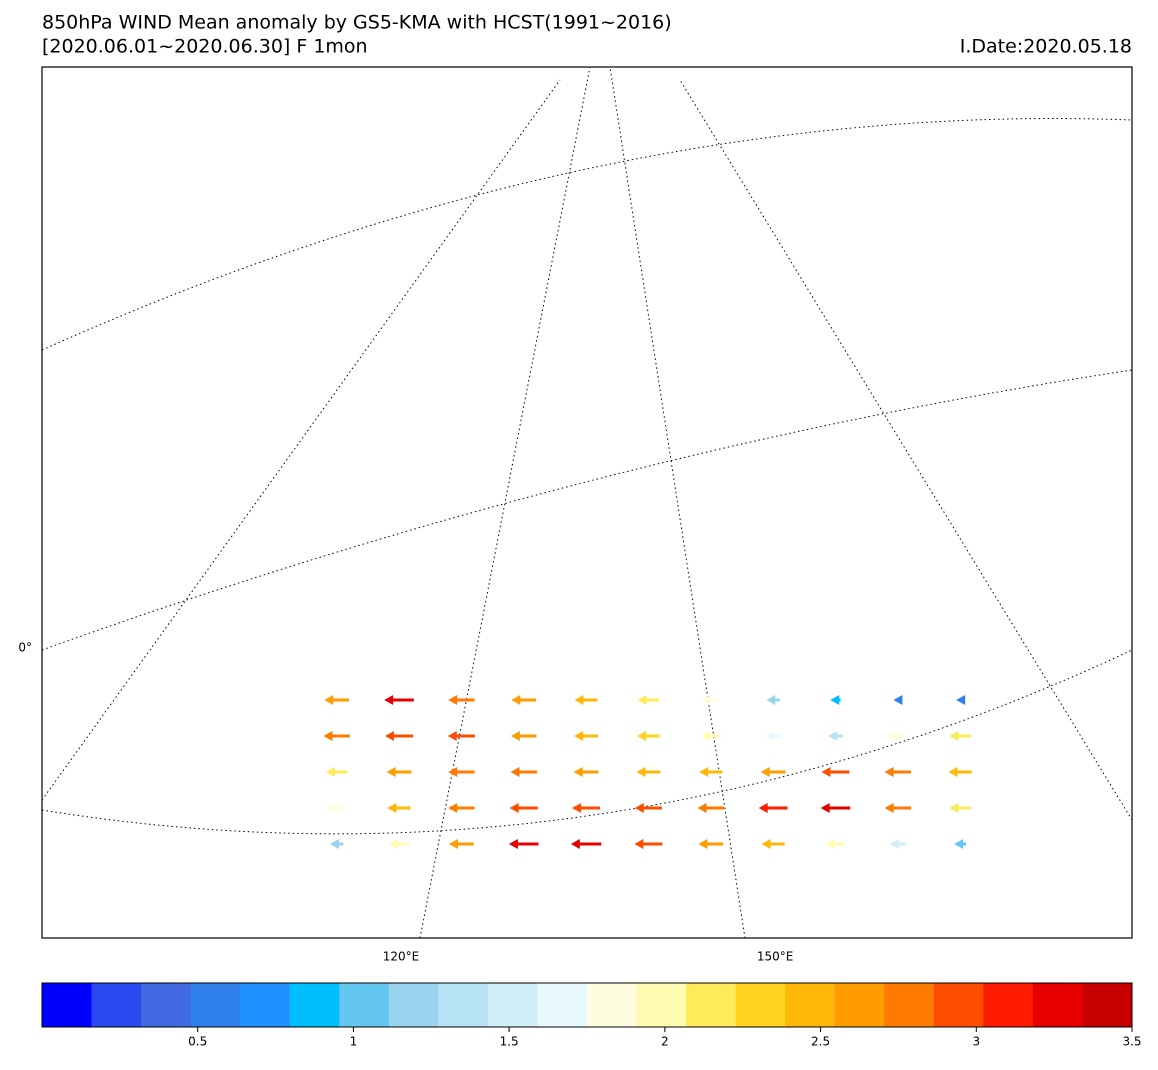 This screenshot has width=1158, height=1070. What do you see at coordinates (1046, 47) in the screenshot?
I see `init-date: I.Date:2020.05.18` at bounding box center [1046, 47].